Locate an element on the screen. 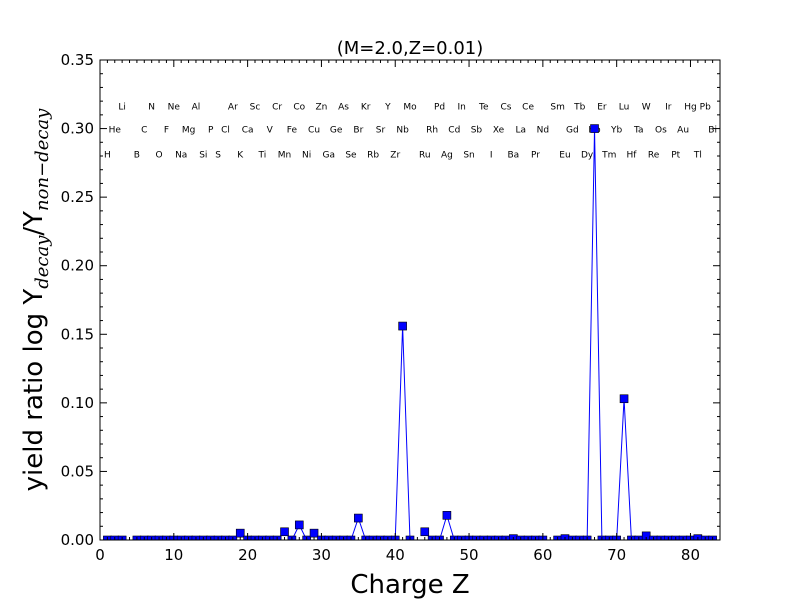 Image resolution: width=800 pixels, height=600 pixels. element-label-as: As is located at coordinates (343, 107).